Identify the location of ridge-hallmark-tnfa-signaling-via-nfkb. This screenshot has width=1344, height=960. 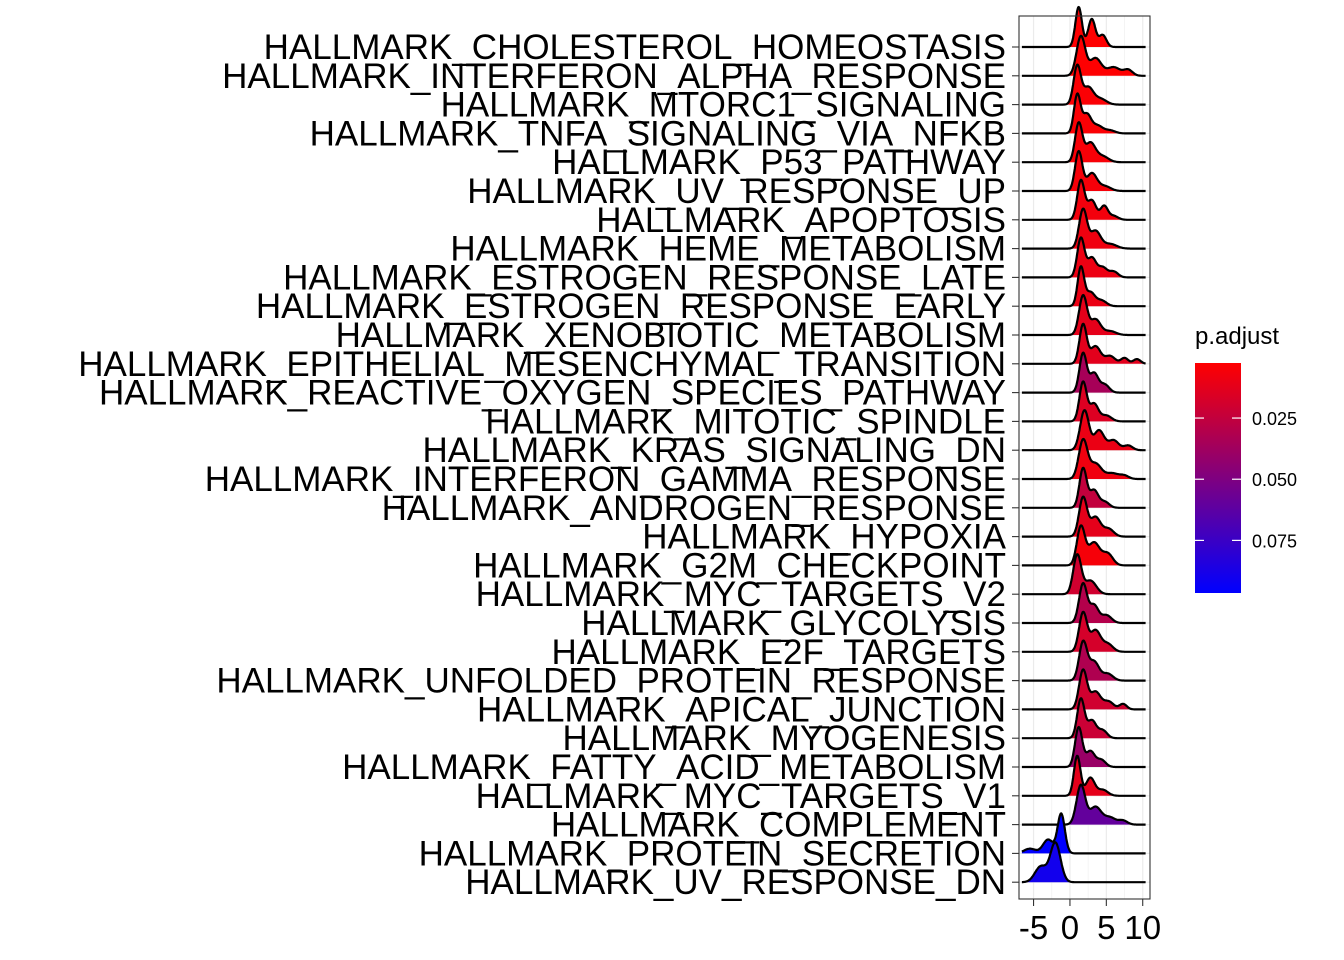
(1084, 113).